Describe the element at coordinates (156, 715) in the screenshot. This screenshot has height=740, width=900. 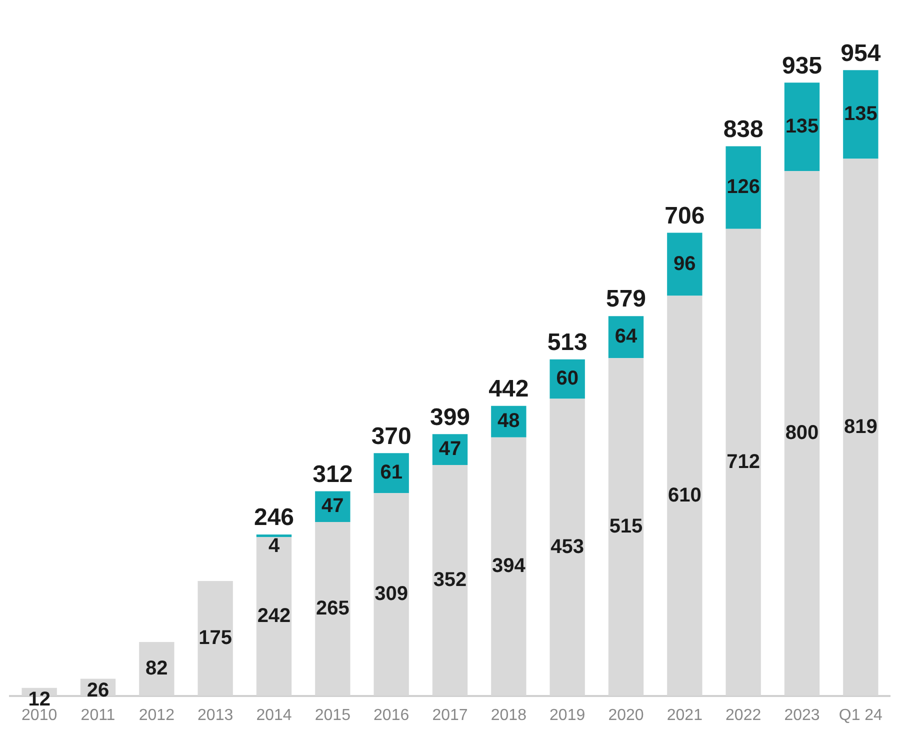
I see `x-tick-label: 2012` at that location.